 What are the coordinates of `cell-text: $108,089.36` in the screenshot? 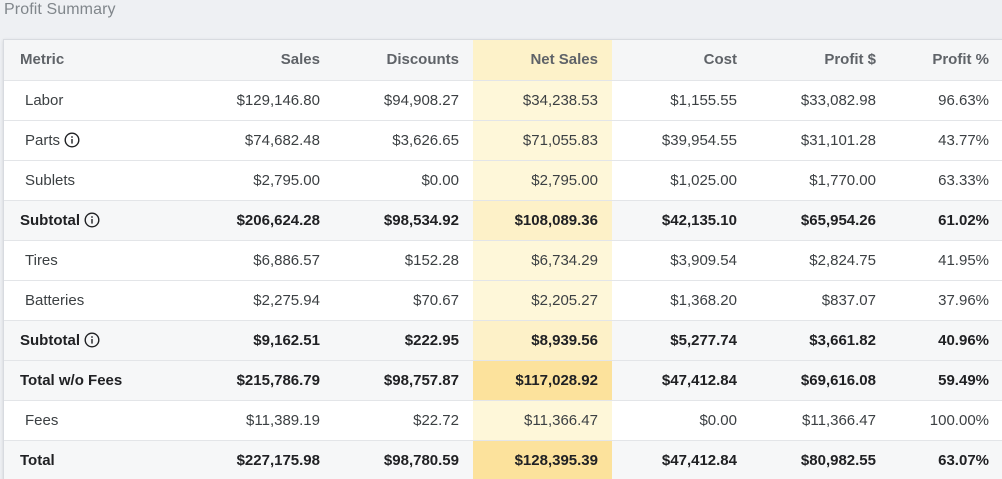 It's located at (556, 220).